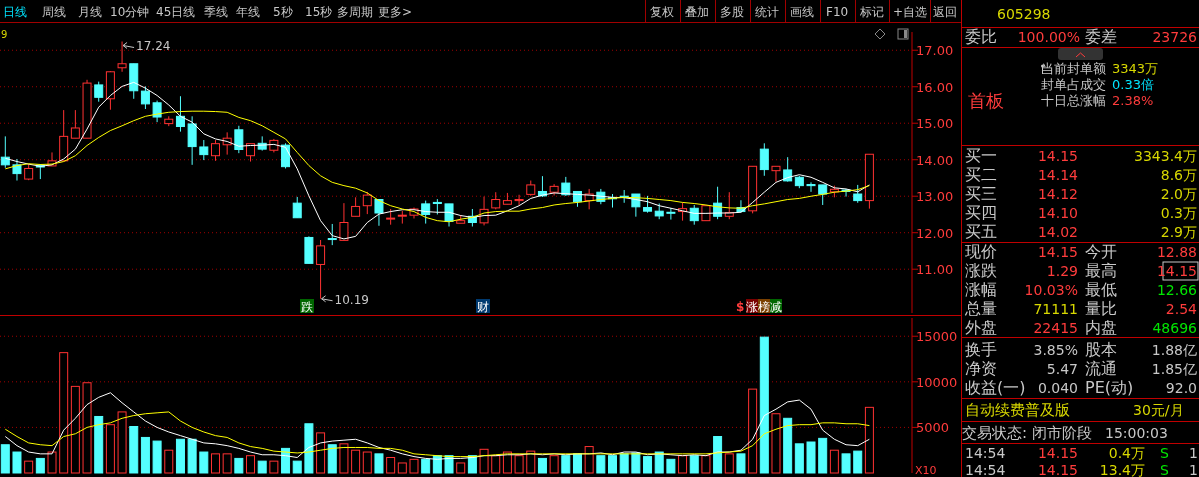 The width and height of the screenshot is (1199, 477). What do you see at coordinates (981, 212) in the screenshot?
I see `text: 买四` at bounding box center [981, 212].